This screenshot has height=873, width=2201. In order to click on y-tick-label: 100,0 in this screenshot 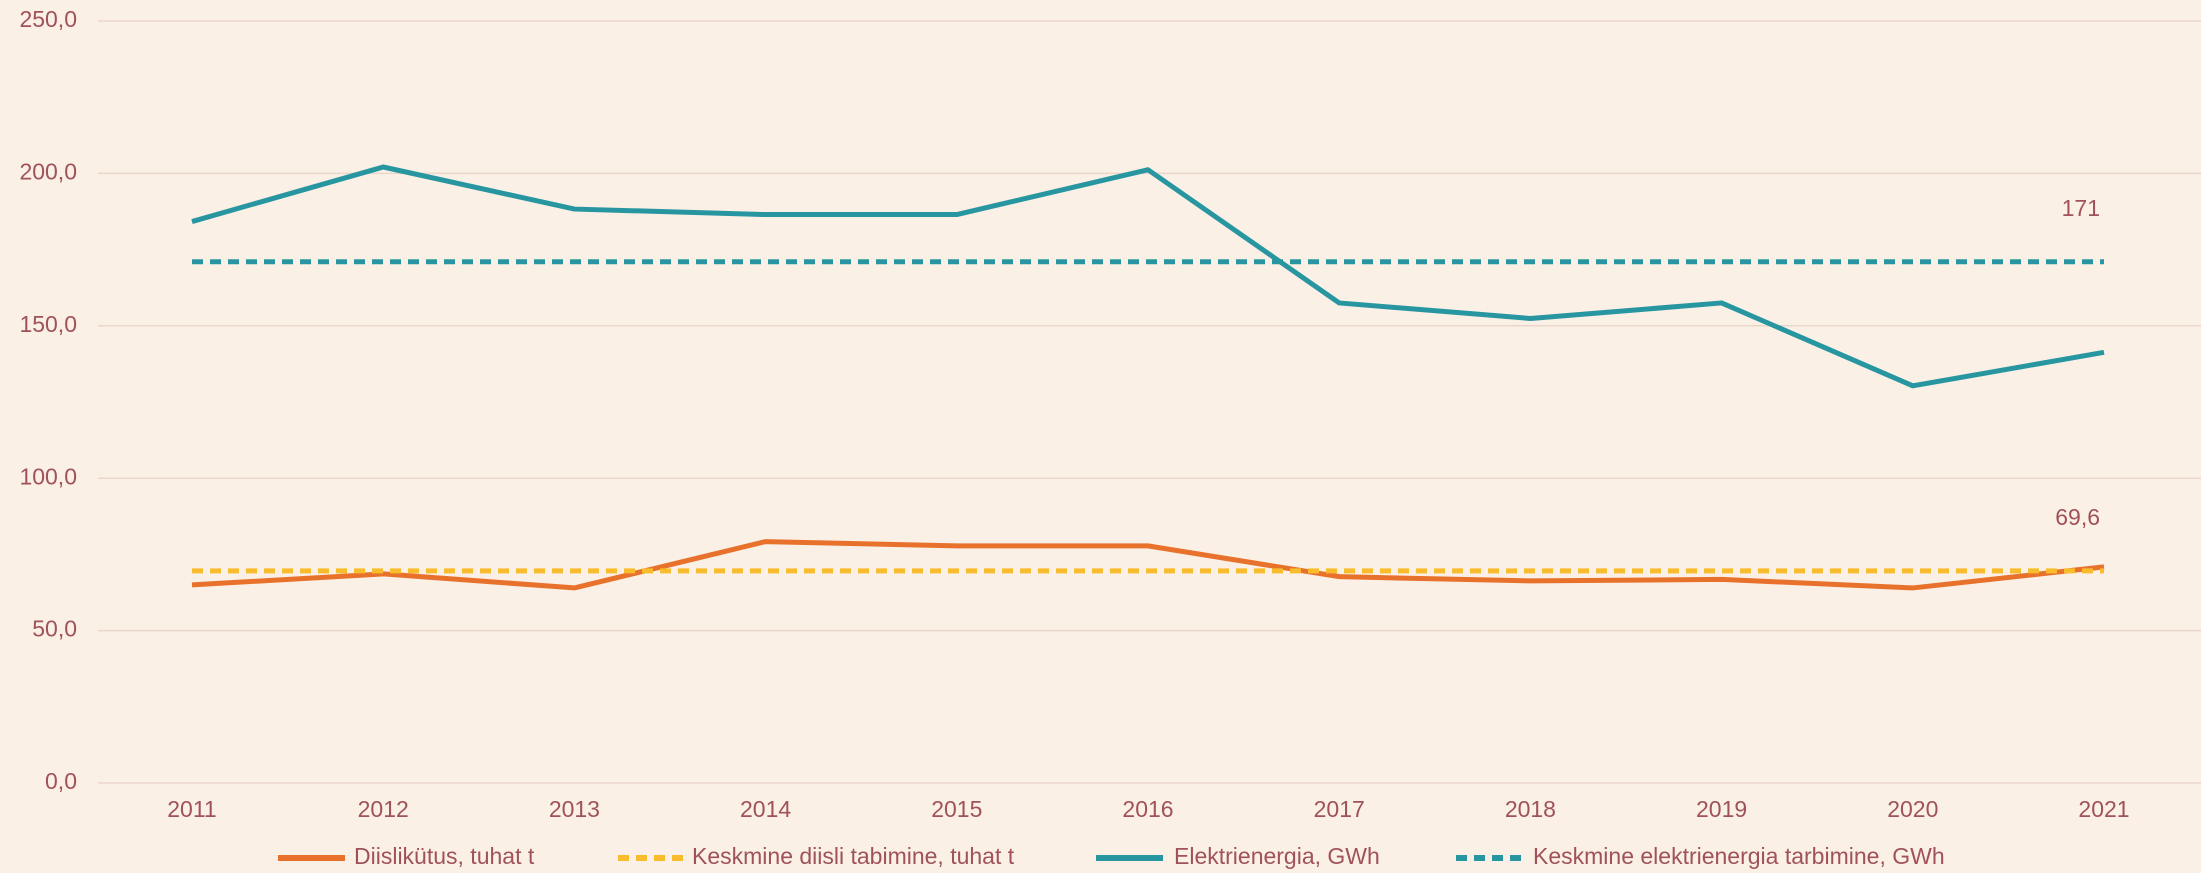, I will do `click(48, 476)`.